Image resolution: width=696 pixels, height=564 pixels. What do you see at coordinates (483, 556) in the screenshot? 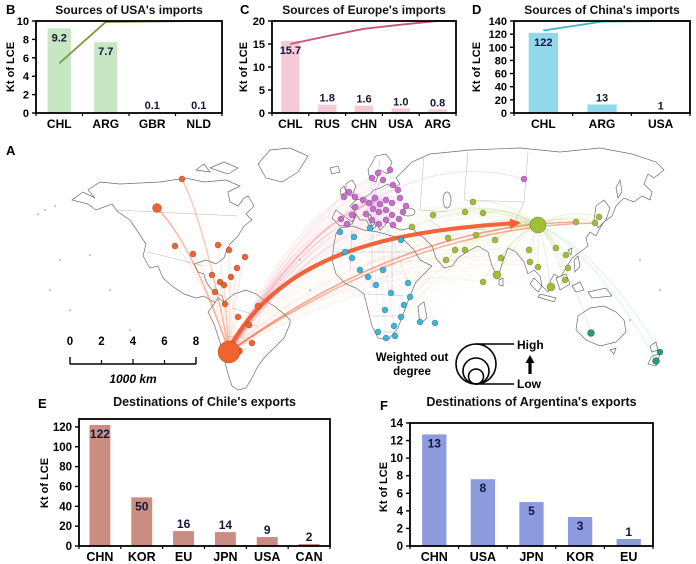
I see `category-label: USA` at bounding box center [483, 556].